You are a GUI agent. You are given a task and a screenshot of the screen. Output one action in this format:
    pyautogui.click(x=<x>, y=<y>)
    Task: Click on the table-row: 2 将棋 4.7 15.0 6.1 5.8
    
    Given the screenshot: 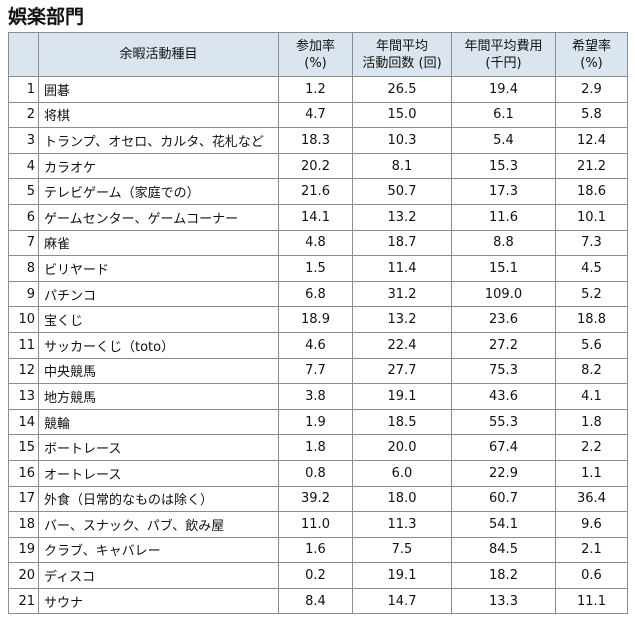 What is the action you would take?
    pyautogui.click(x=318, y=115)
    